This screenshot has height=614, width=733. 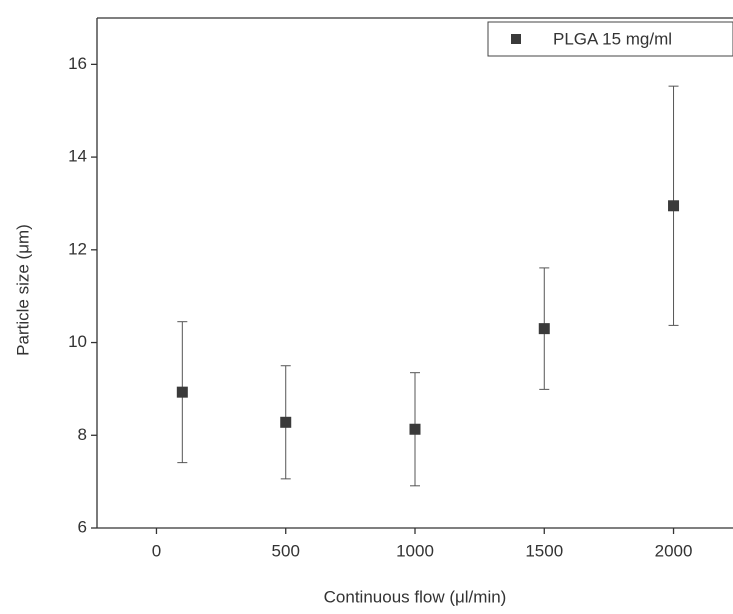 What do you see at coordinates (77, 63) in the screenshot?
I see `y-tick-label: 16` at bounding box center [77, 63].